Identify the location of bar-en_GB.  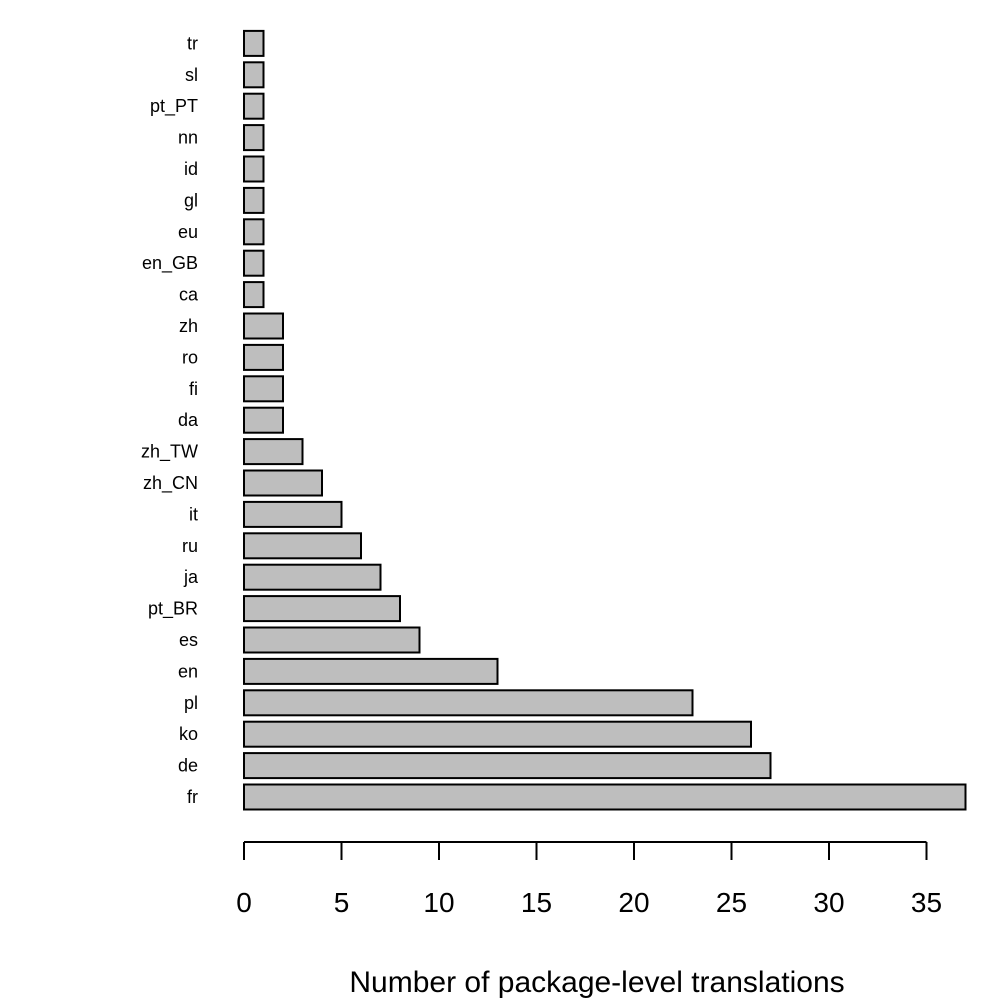
(254, 263).